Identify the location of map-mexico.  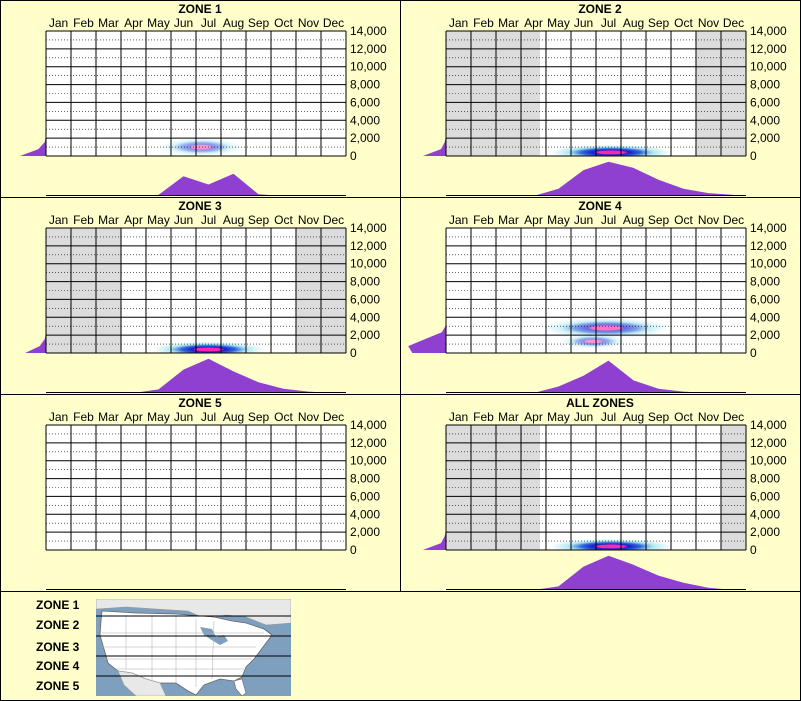
(142, 683).